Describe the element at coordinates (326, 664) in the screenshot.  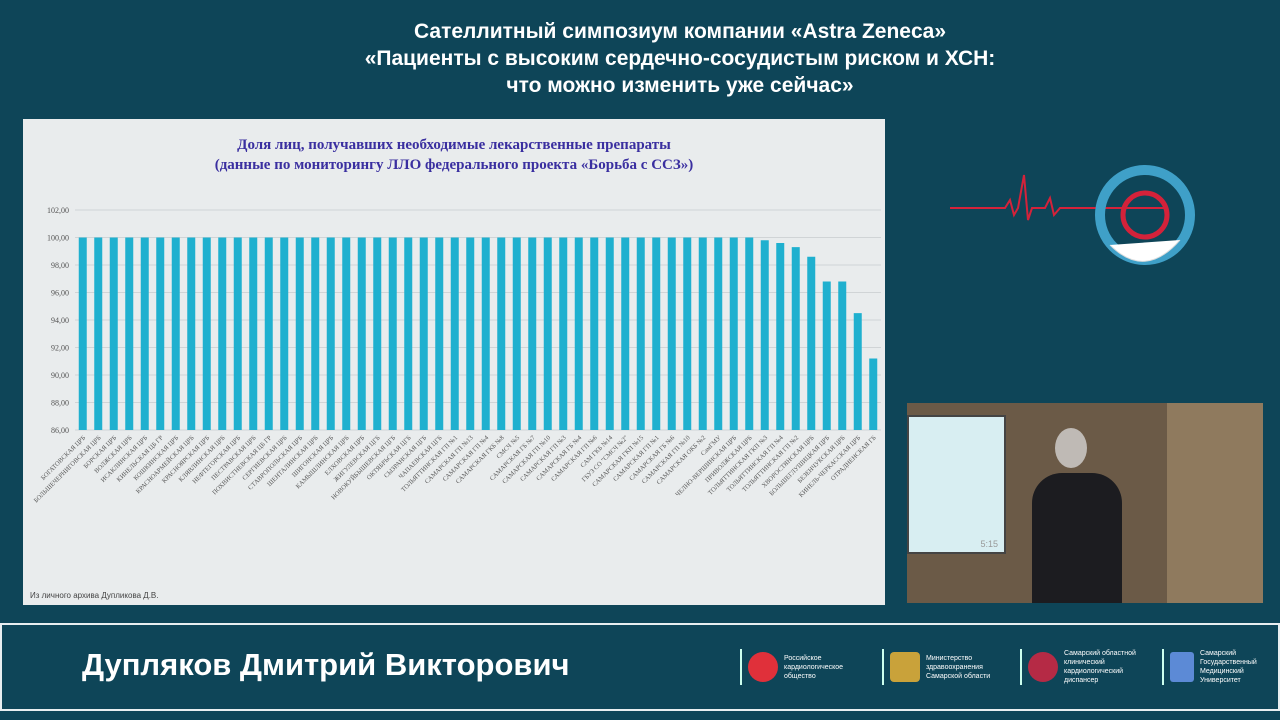
I see `speaker-name: Дупляков Дмитрий Викторович` at that location.